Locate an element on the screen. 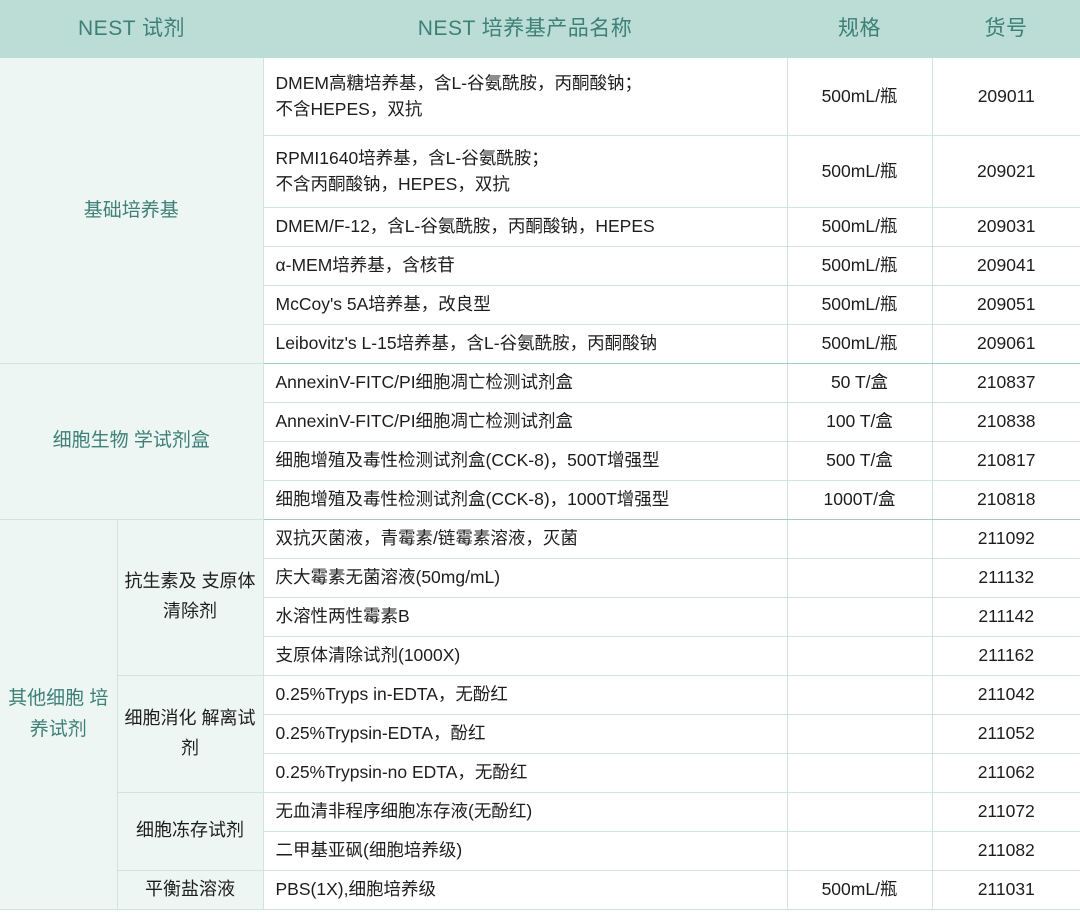  cat-no-cell: 211031 is located at coordinates (1005, 890).